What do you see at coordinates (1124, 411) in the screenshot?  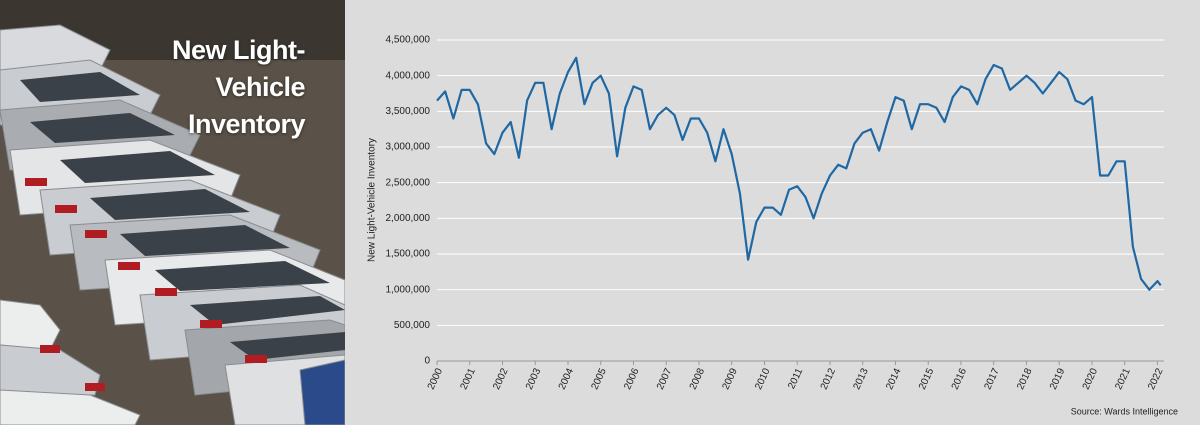 I see `source: Source: Wards Intelligence` at bounding box center [1124, 411].